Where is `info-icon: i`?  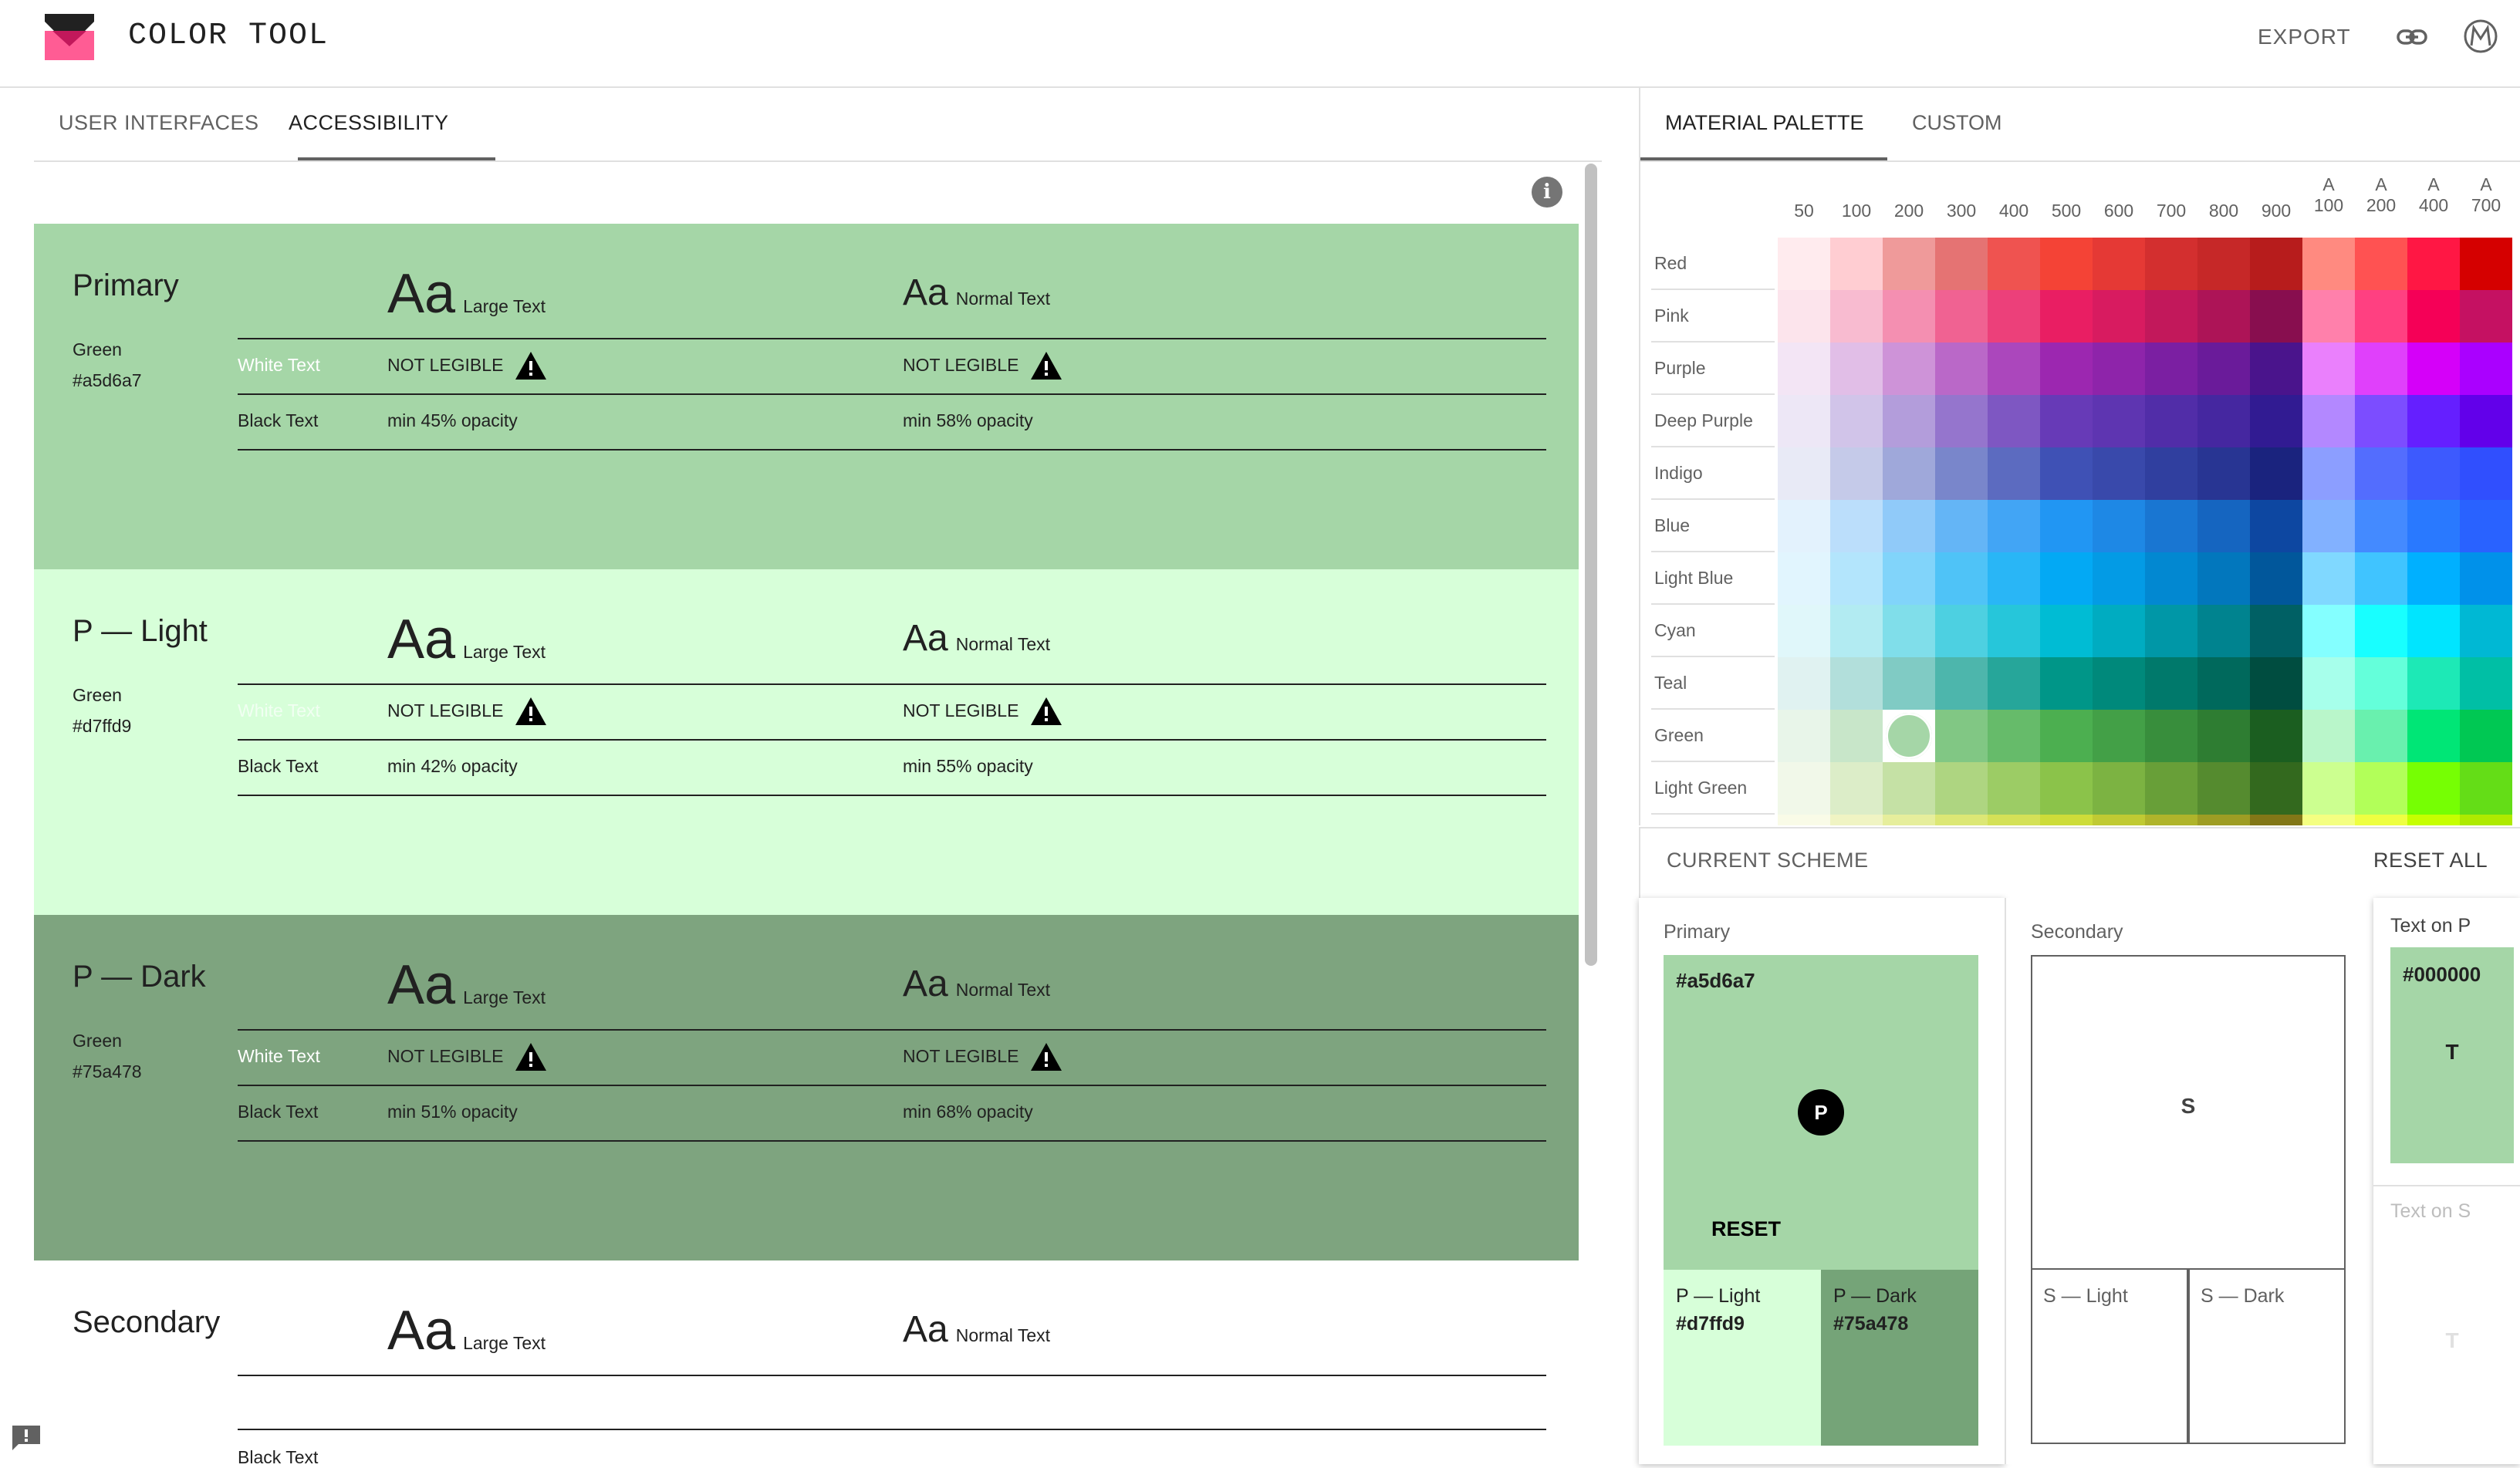
info-icon: i is located at coordinates (1547, 192).